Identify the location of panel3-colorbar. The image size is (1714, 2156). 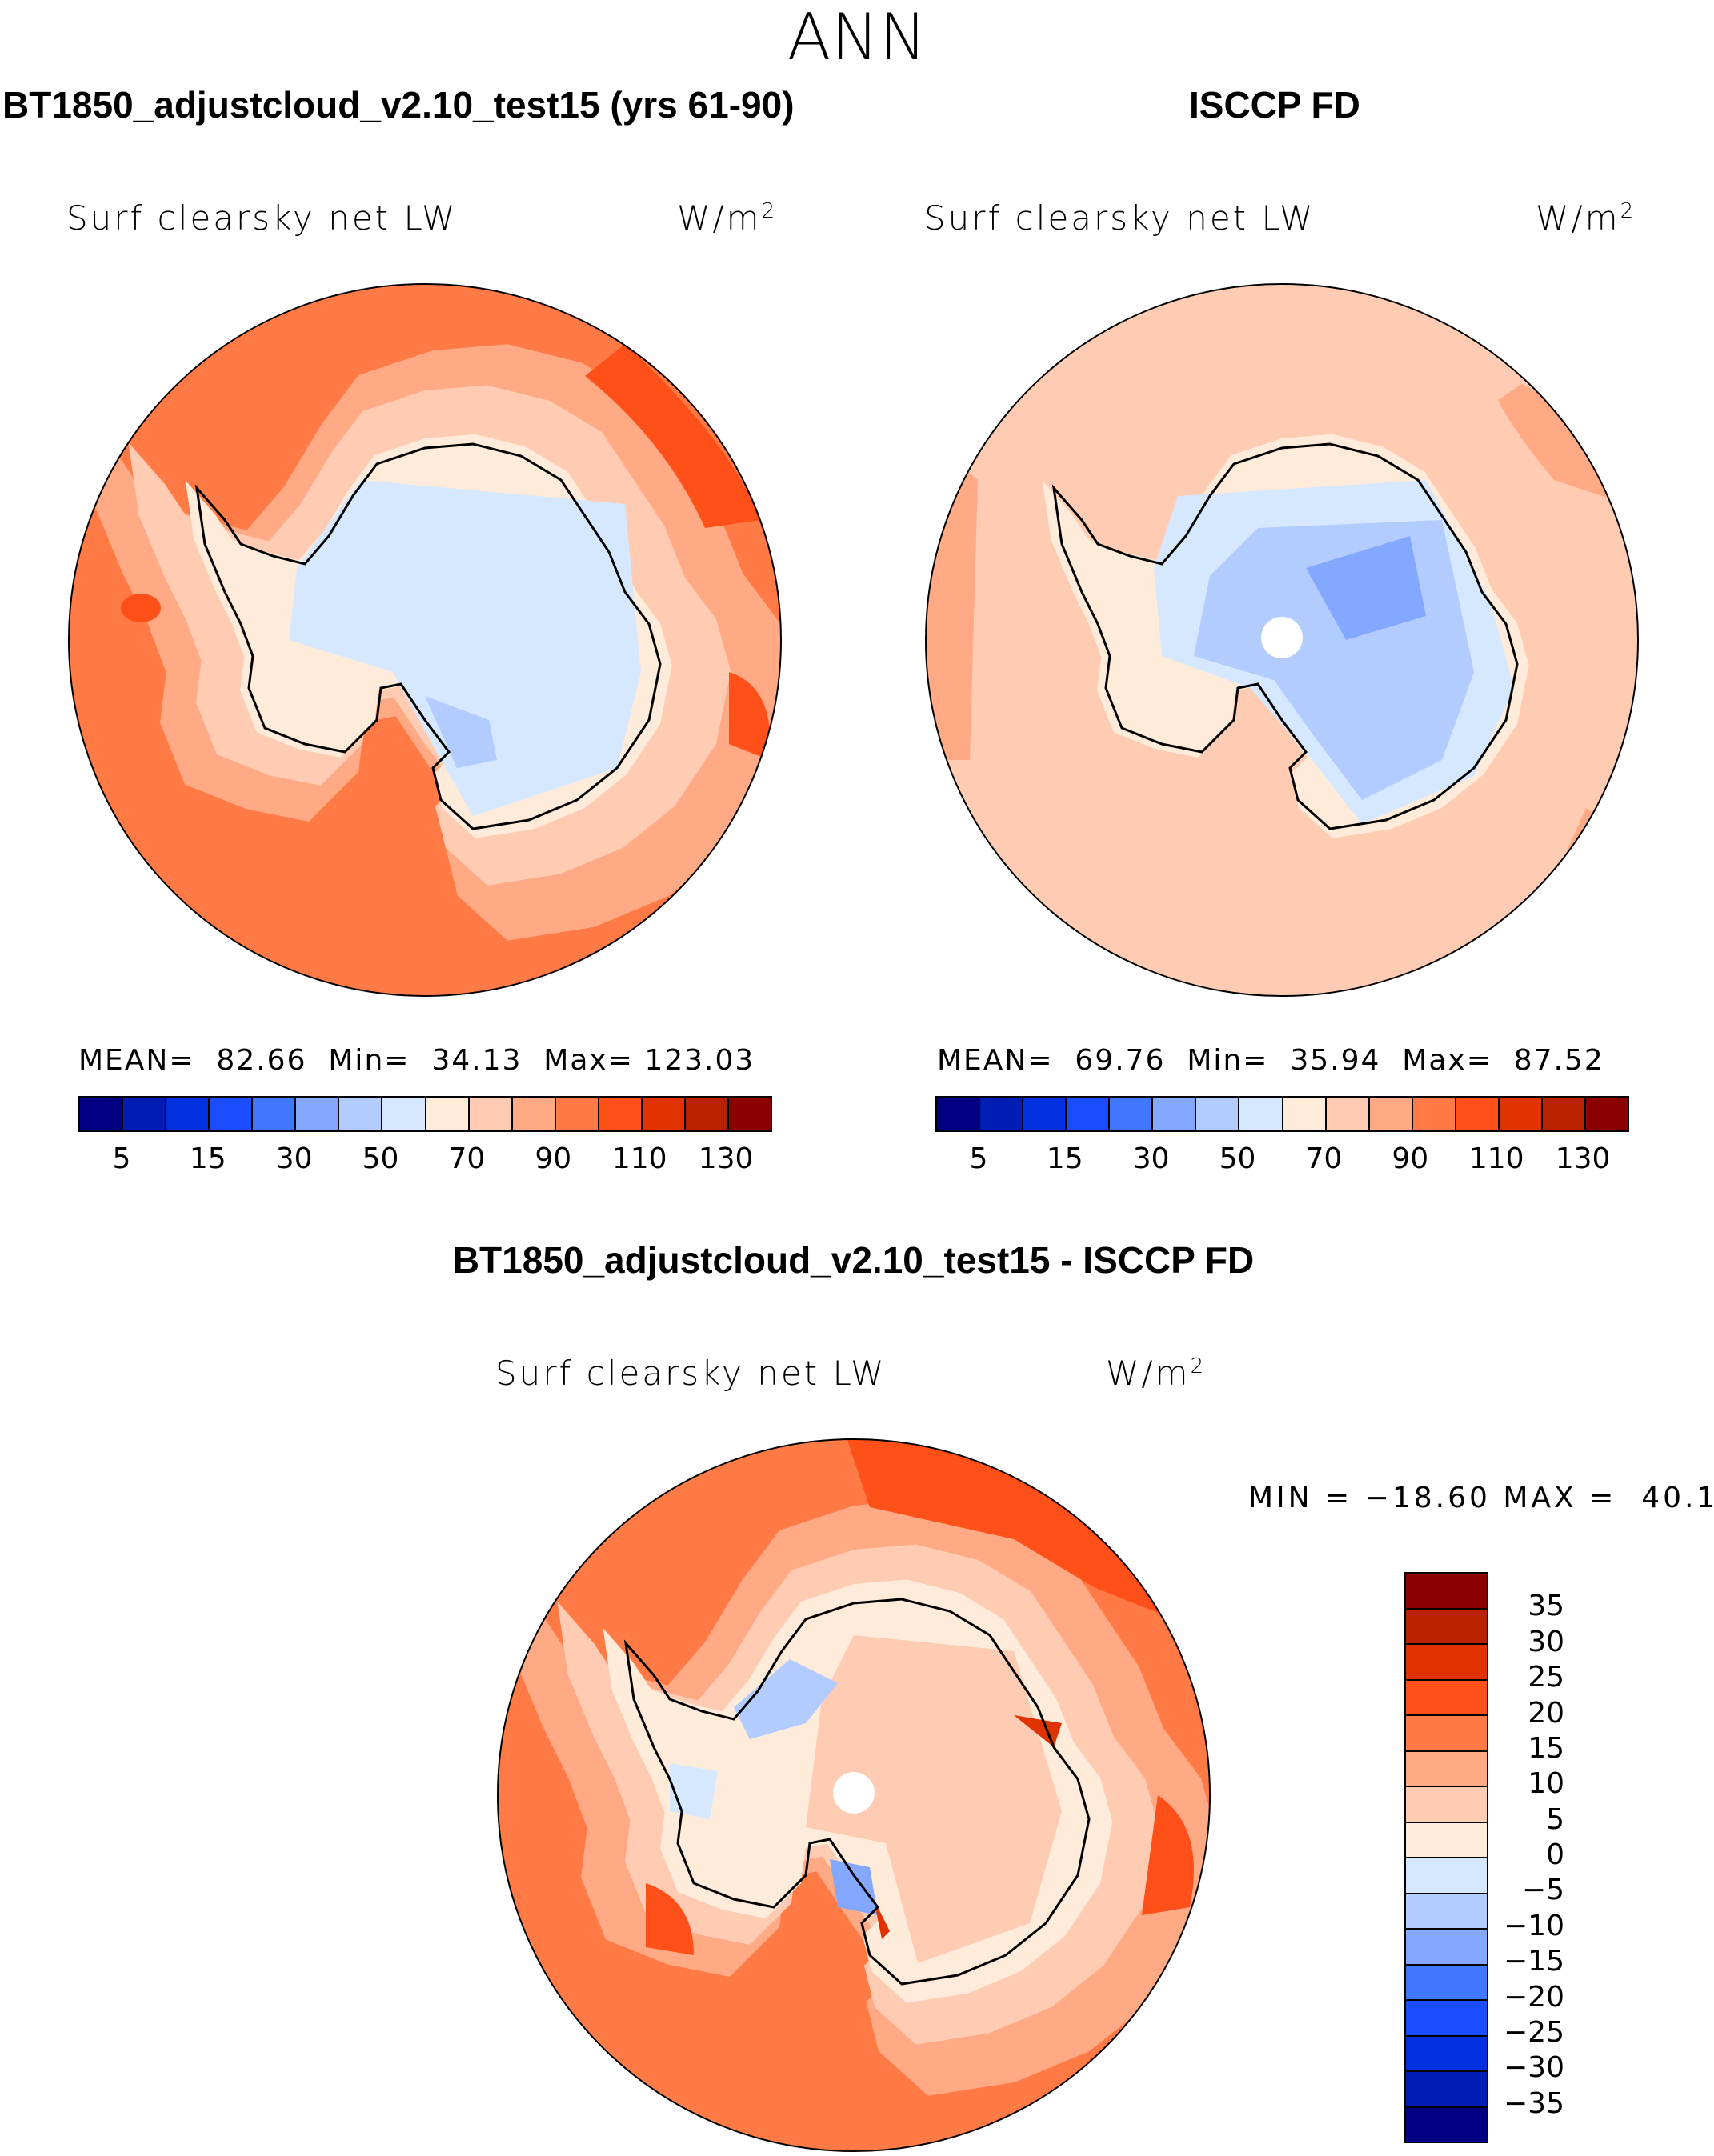
(1446, 1857).